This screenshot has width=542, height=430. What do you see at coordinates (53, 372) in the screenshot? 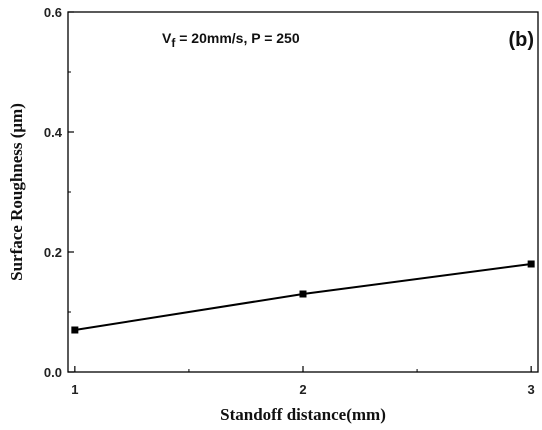
I see `y-tick-label-0: 0.0` at bounding box center [53, 372].